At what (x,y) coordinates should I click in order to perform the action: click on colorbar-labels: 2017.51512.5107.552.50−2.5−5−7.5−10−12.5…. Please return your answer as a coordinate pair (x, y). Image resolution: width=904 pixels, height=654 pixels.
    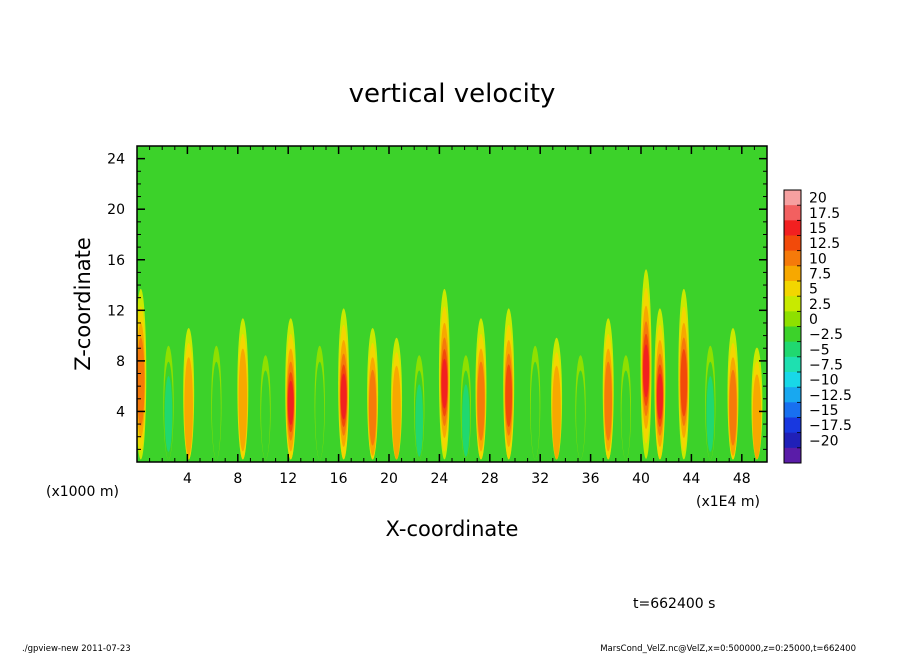
    Looking at the image, I should click on (824, 320).